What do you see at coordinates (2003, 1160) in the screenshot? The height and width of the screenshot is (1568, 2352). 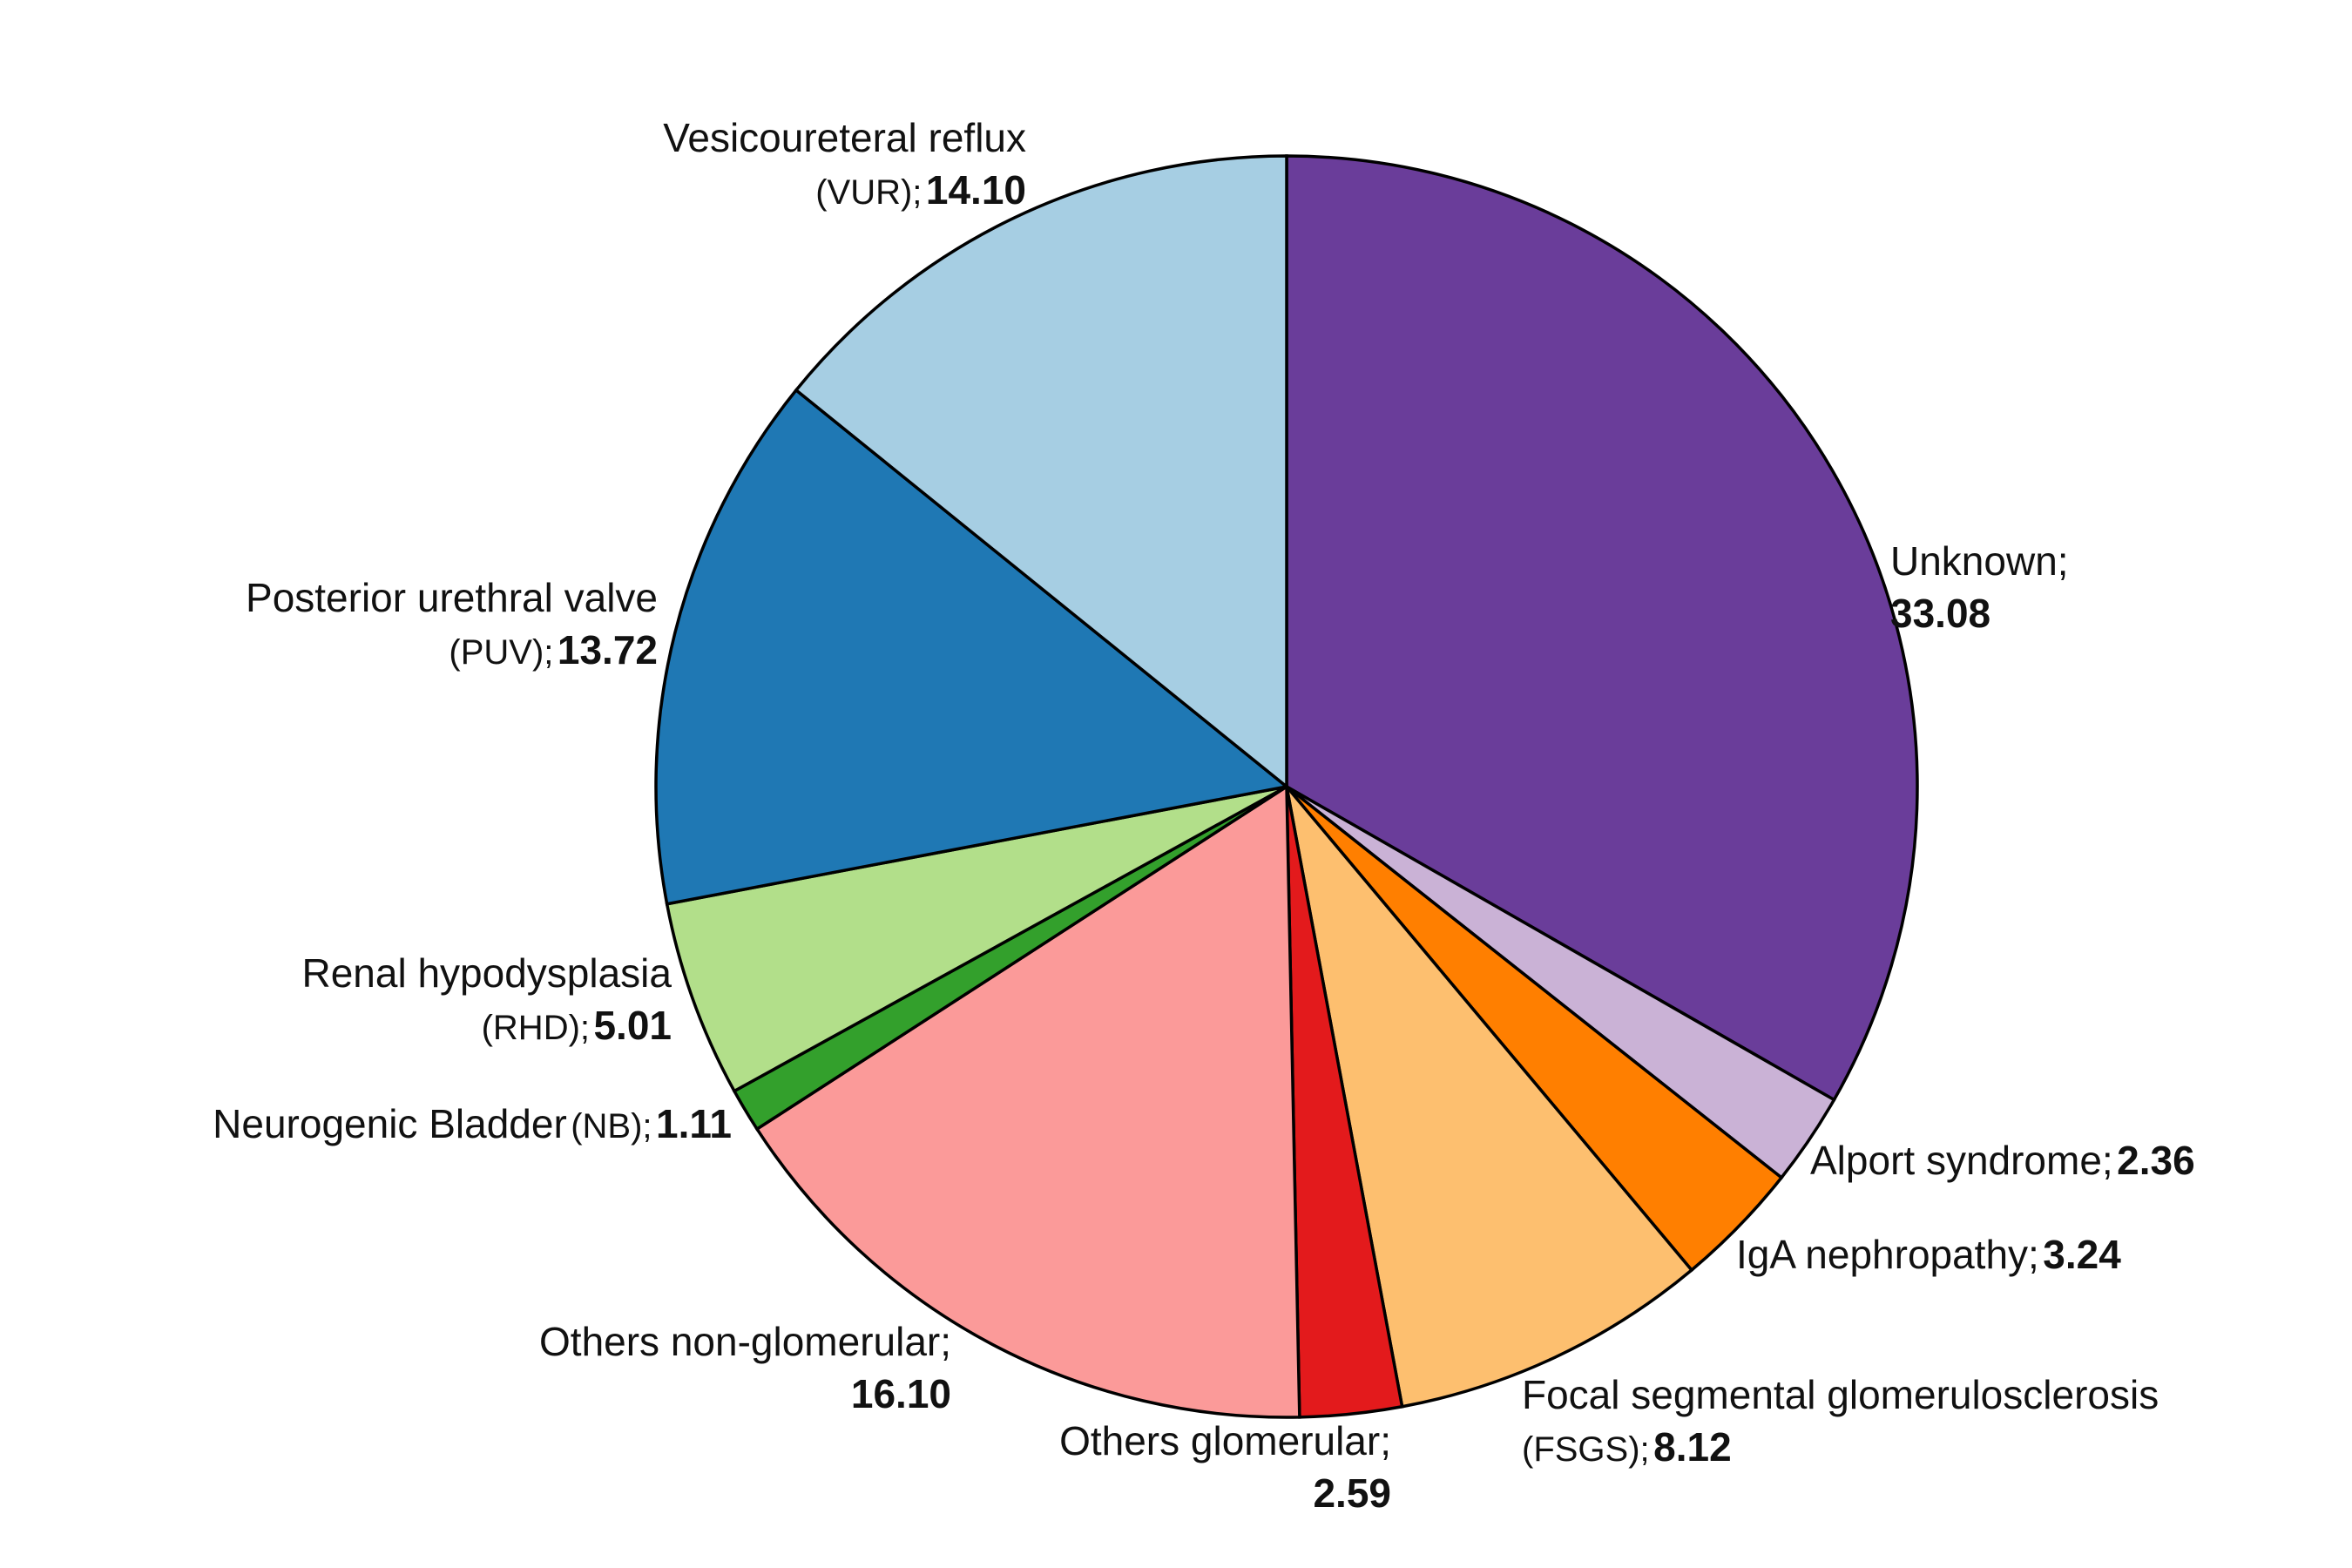 I see `label-alport-syndrome: Alport syndrome; 2.36` at bounding box center [2003, 1160].